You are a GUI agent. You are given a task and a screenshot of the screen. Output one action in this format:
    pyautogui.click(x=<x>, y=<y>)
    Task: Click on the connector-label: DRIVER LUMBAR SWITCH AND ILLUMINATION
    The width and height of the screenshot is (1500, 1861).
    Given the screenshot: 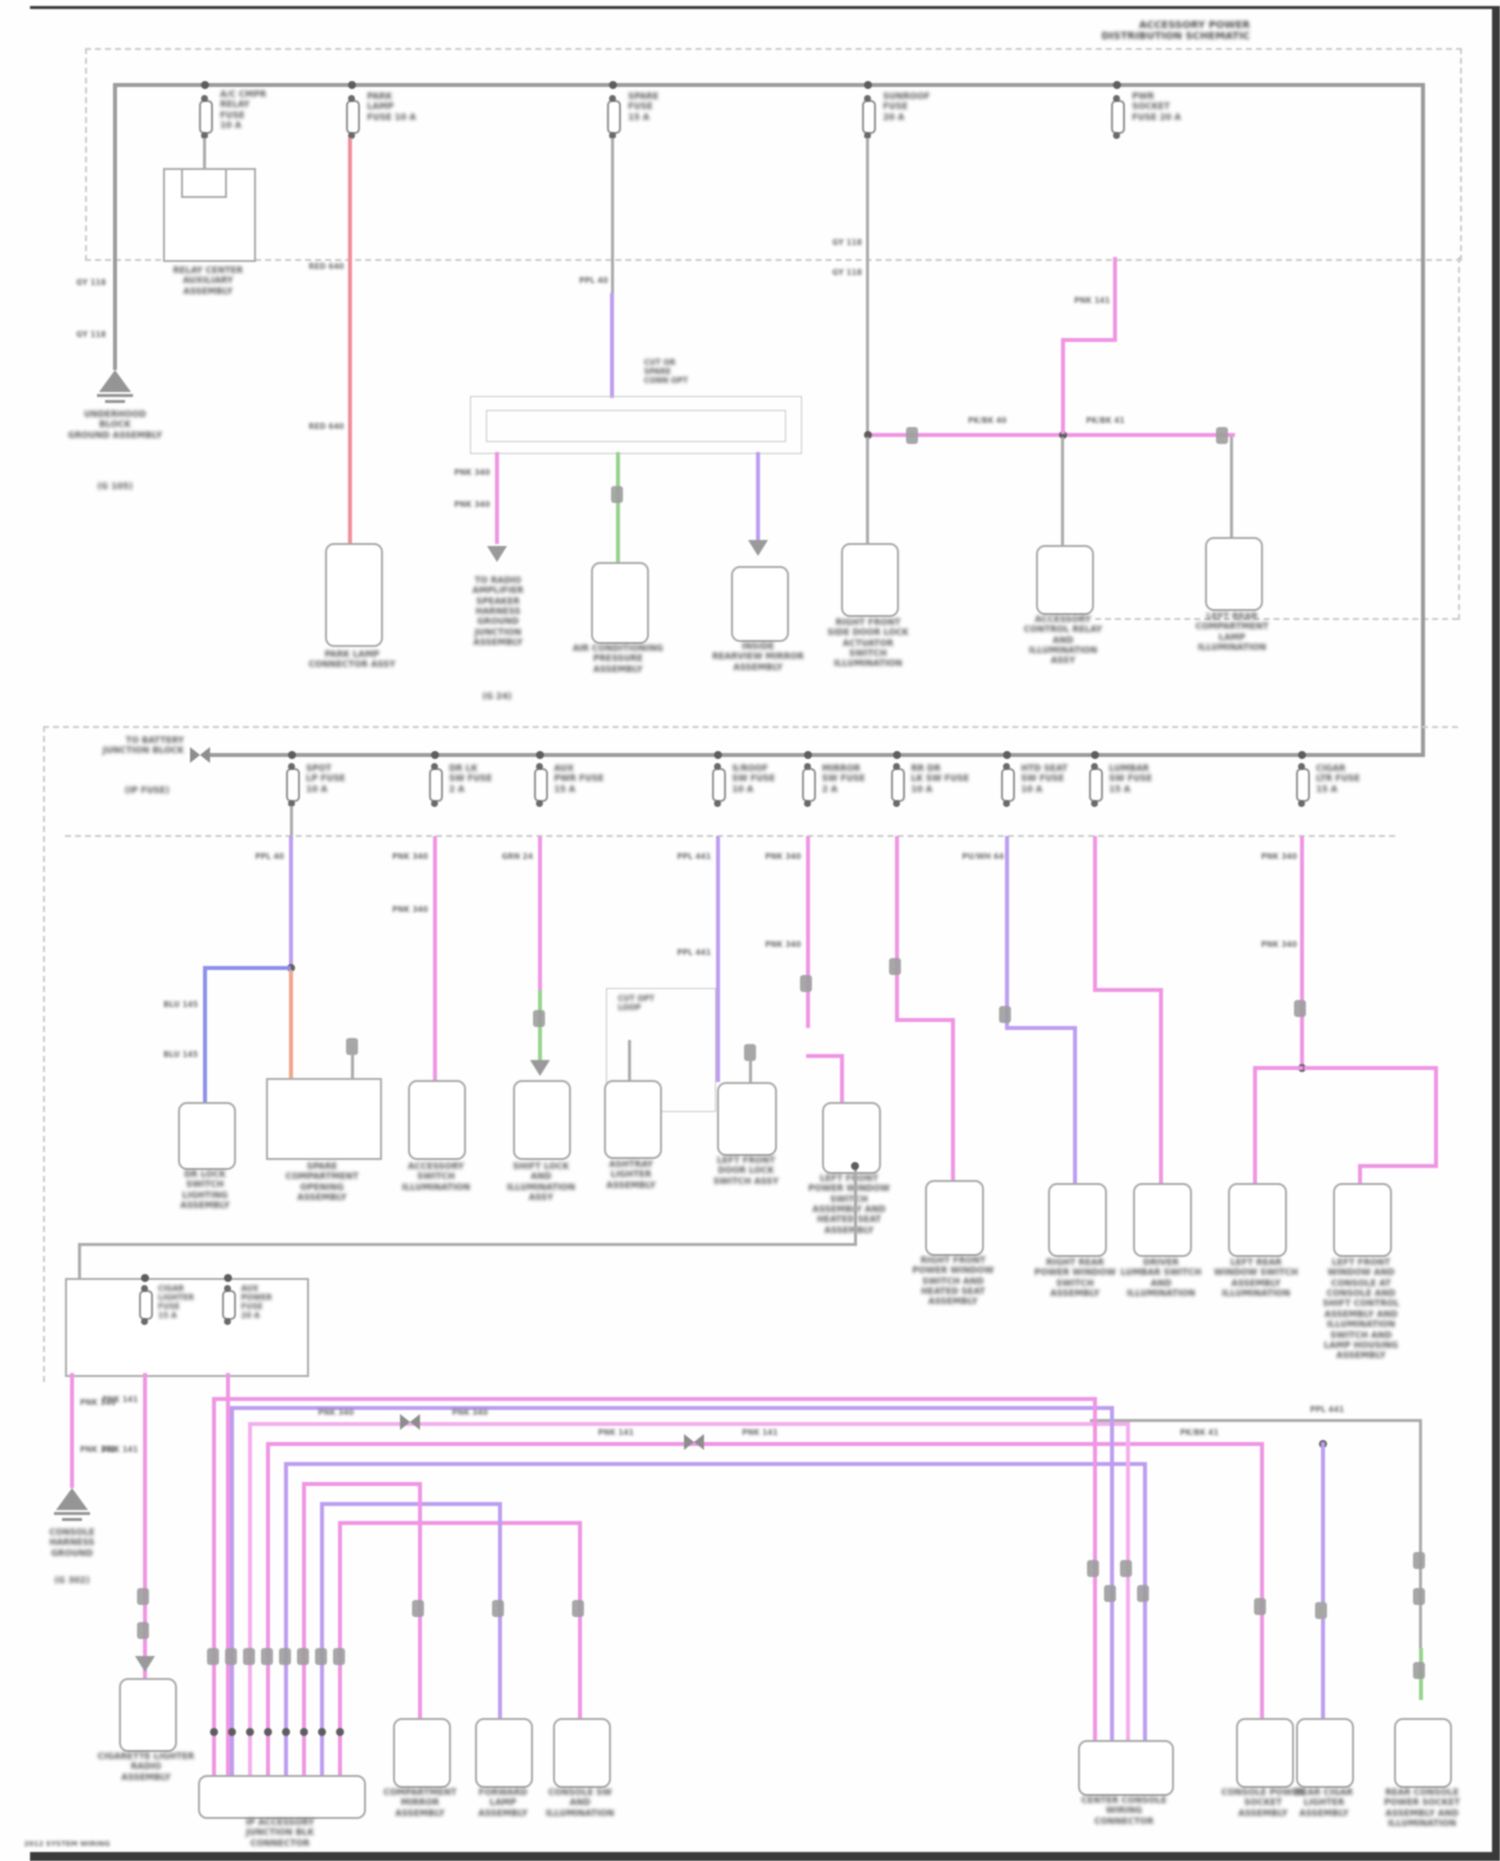 What is the action you would take?
    pyautogui.click(x=1161, y=1279)
    